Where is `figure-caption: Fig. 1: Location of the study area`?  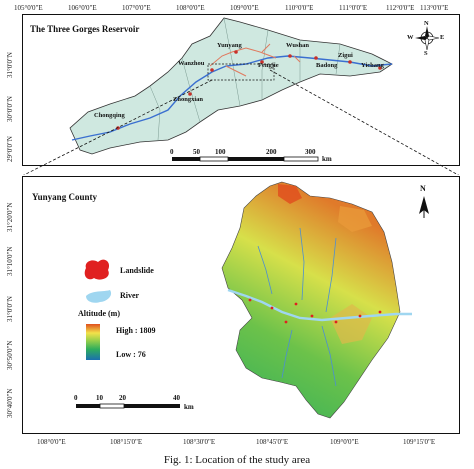
figure-caption: Fig. 1: Location of the study area is located at coordinates (237, 460).